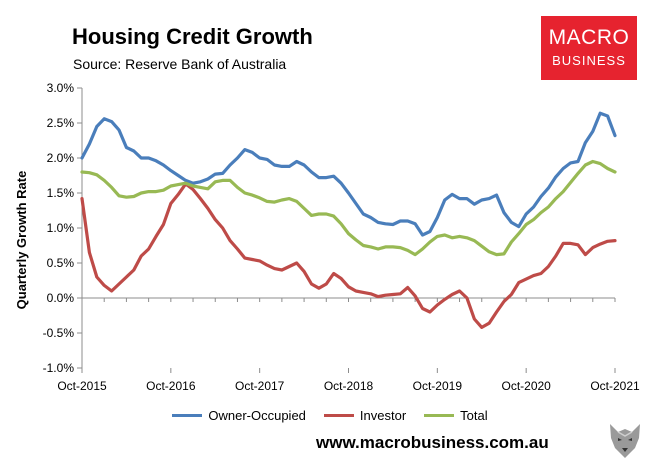  What do you see at coordinates (456, 415) in the screenshot?
I see `legend-item-total: Total` at bounding box center [456, 415].